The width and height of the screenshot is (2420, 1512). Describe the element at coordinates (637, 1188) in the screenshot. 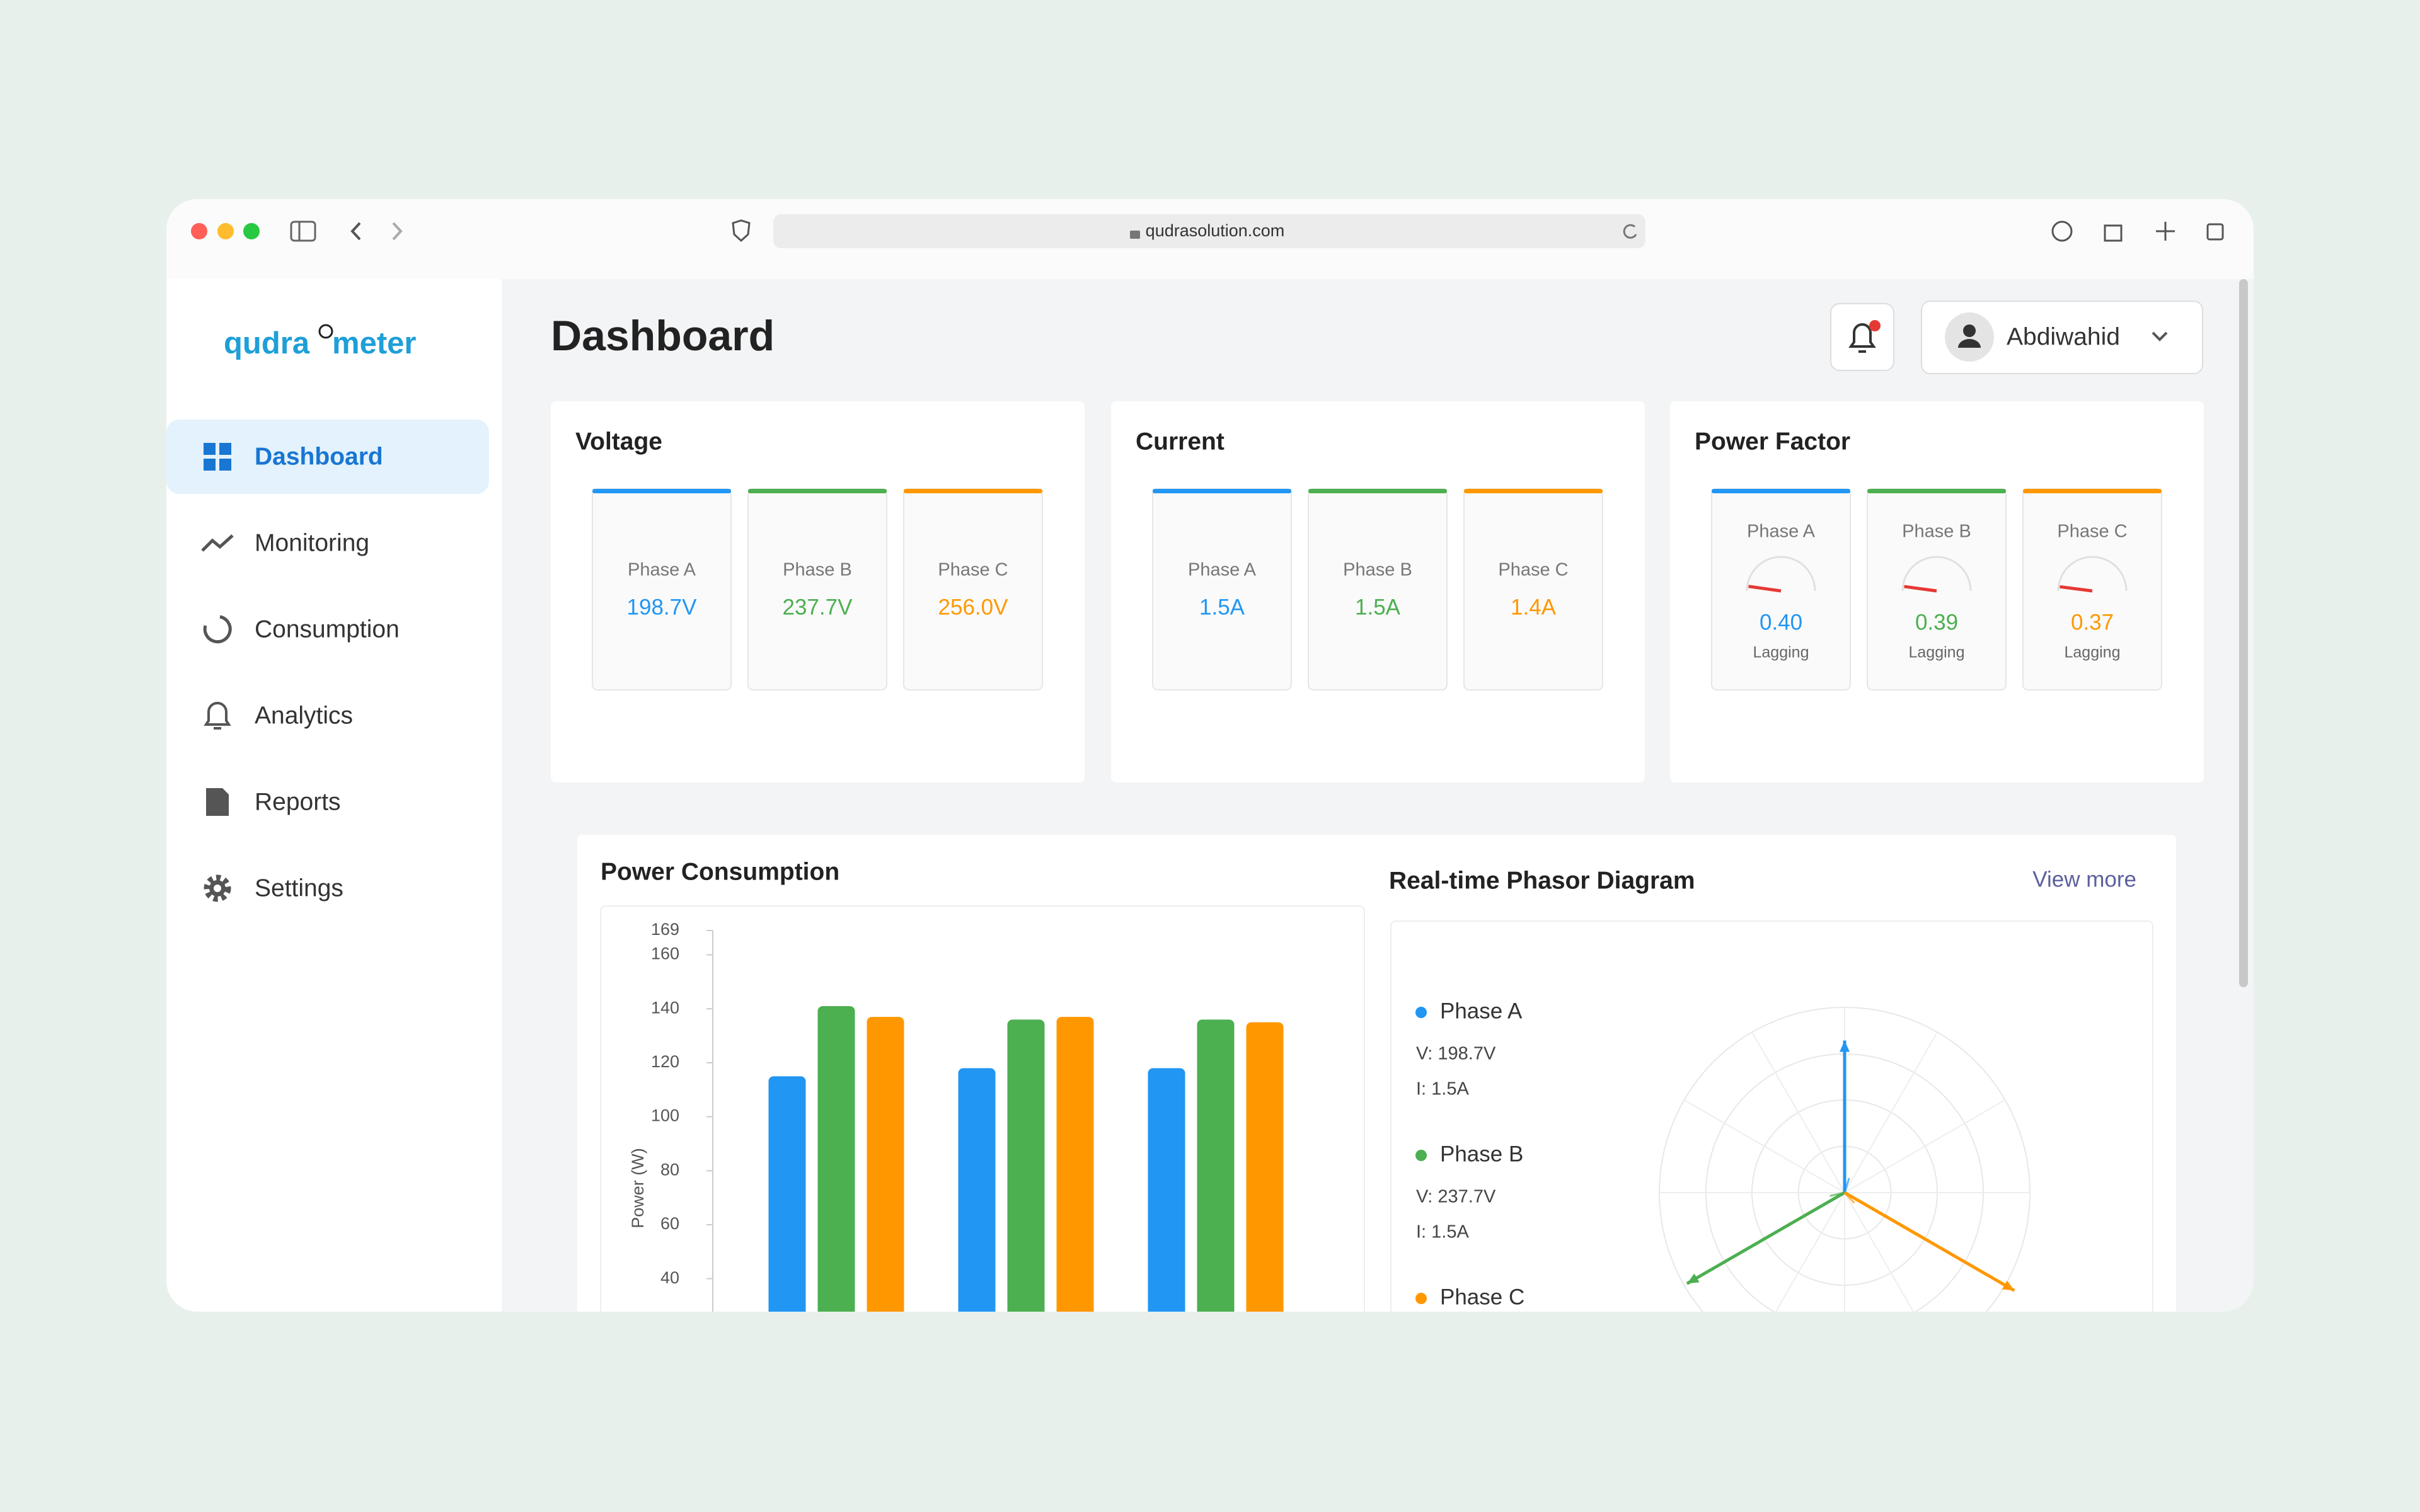

I see `y-axis-label: Power (W)` at that location.